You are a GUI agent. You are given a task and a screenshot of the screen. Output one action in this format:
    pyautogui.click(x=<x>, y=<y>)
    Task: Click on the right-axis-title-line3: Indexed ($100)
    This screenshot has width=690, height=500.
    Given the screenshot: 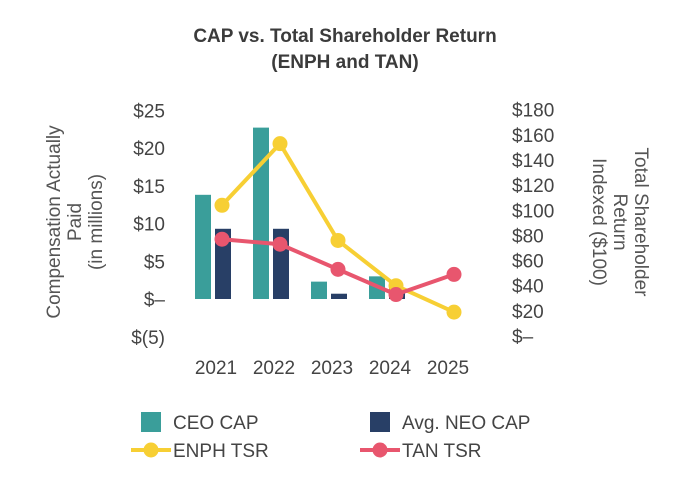 What is the action you would take?
    pyautogui.click(x=598, y=222)
    